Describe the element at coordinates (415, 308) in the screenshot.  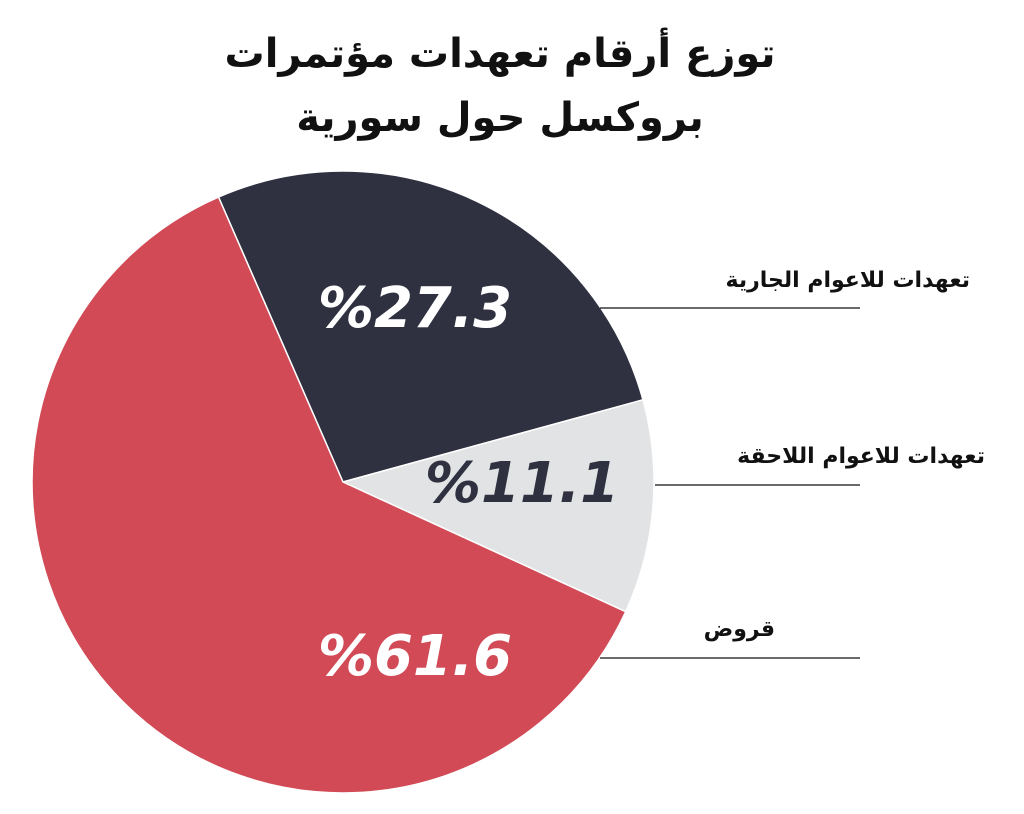
I see `value-label: %27.3` at that location.